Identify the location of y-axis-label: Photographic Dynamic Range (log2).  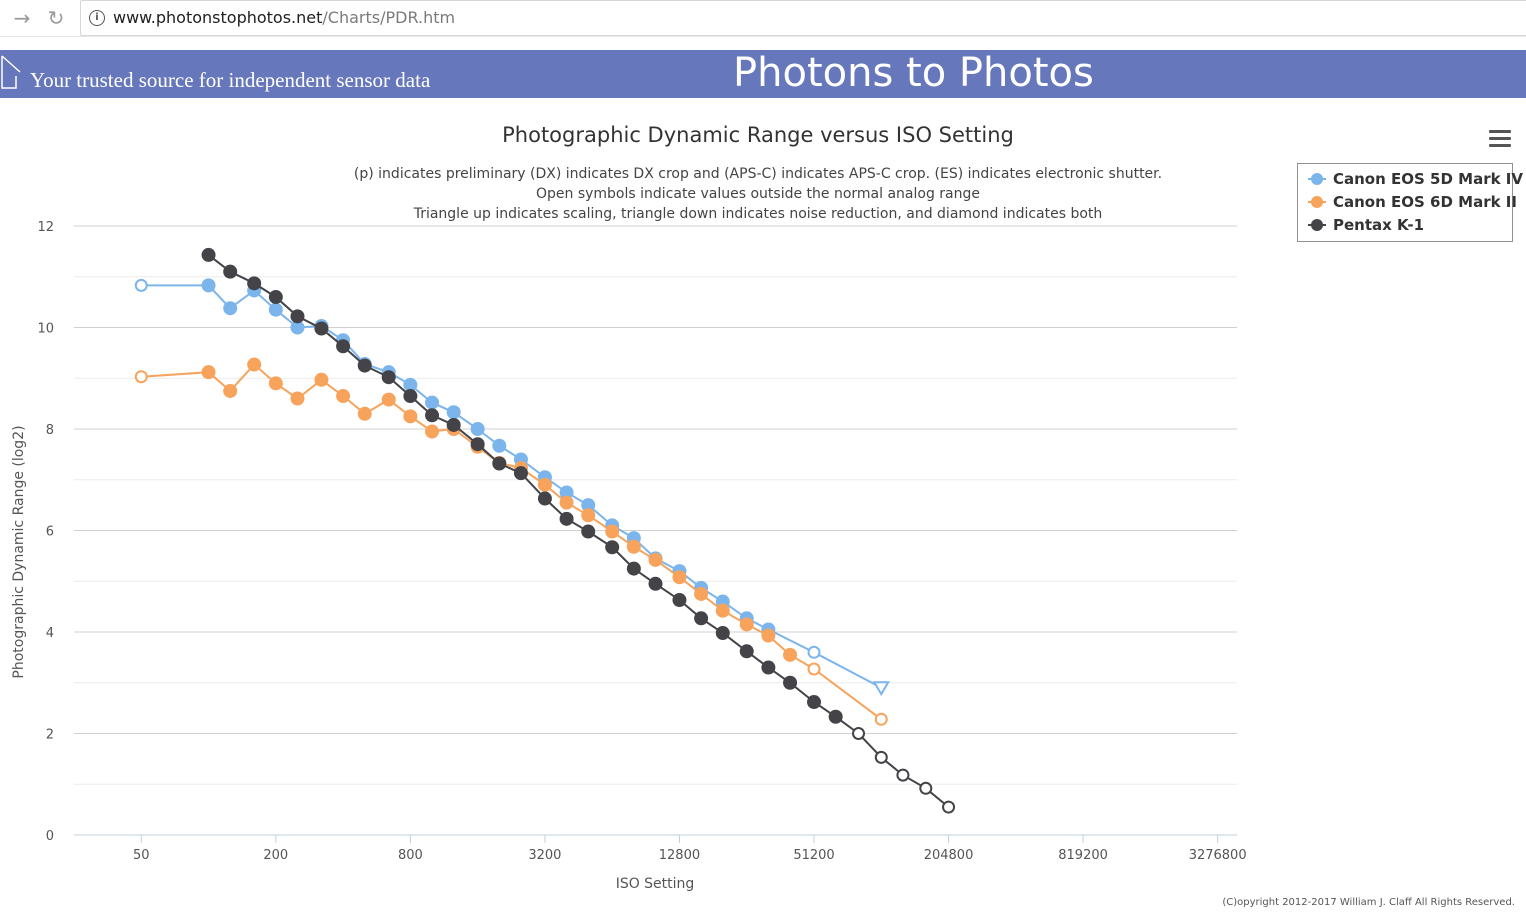
(19, 551).